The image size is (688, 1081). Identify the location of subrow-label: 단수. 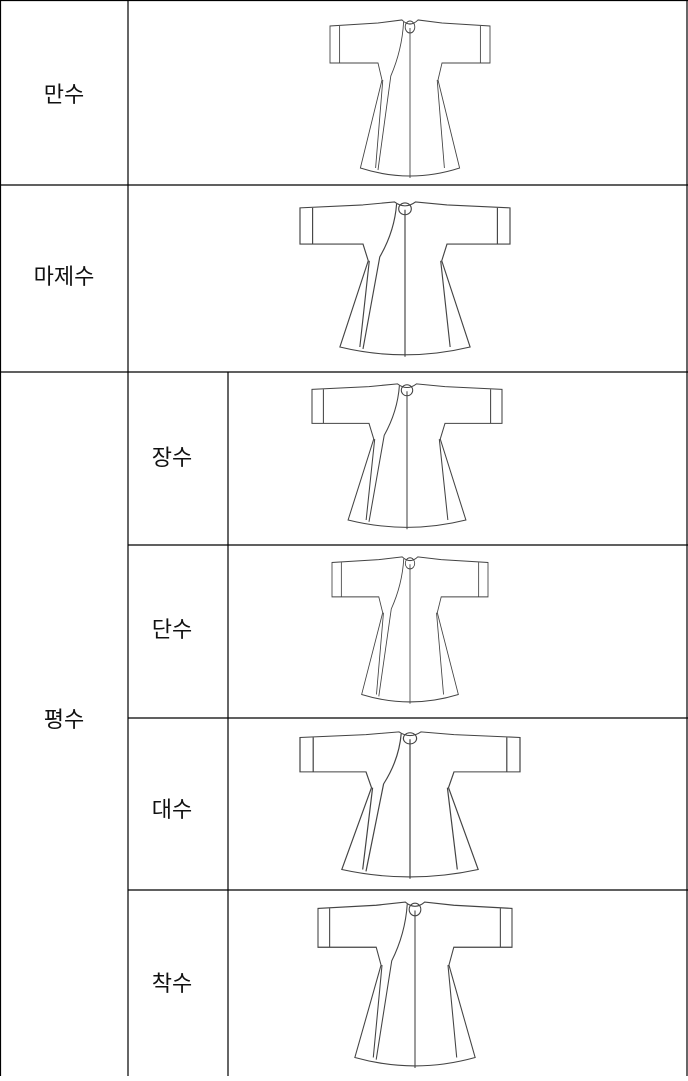
(172, 629).